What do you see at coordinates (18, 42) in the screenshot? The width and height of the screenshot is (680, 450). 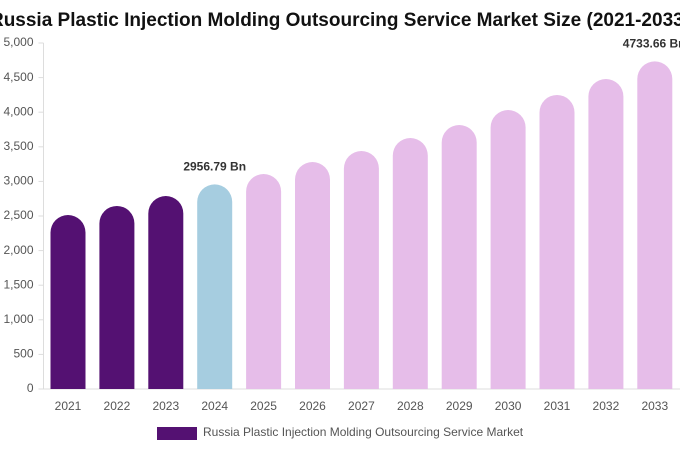 I see `y-tick-label: 5,000` at bounding box center [18, 42].